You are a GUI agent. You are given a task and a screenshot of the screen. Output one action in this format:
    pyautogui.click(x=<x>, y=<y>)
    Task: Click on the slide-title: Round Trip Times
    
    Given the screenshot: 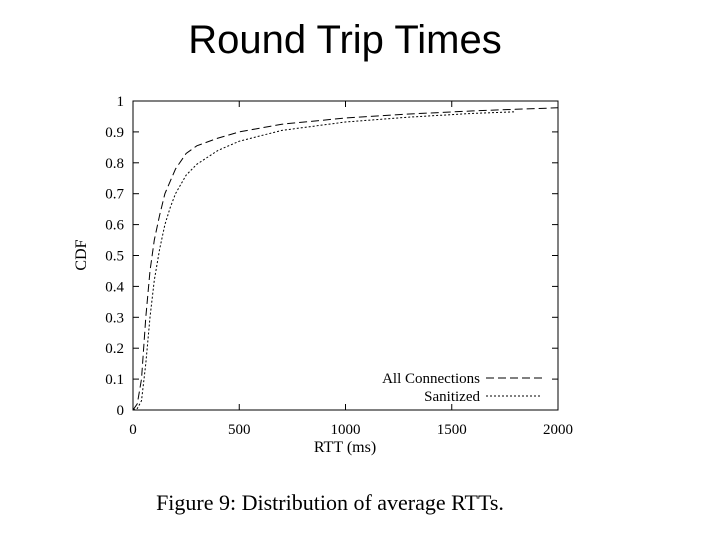 What is the action you would take?
    pyautogui.click(x=345, y=40)
    